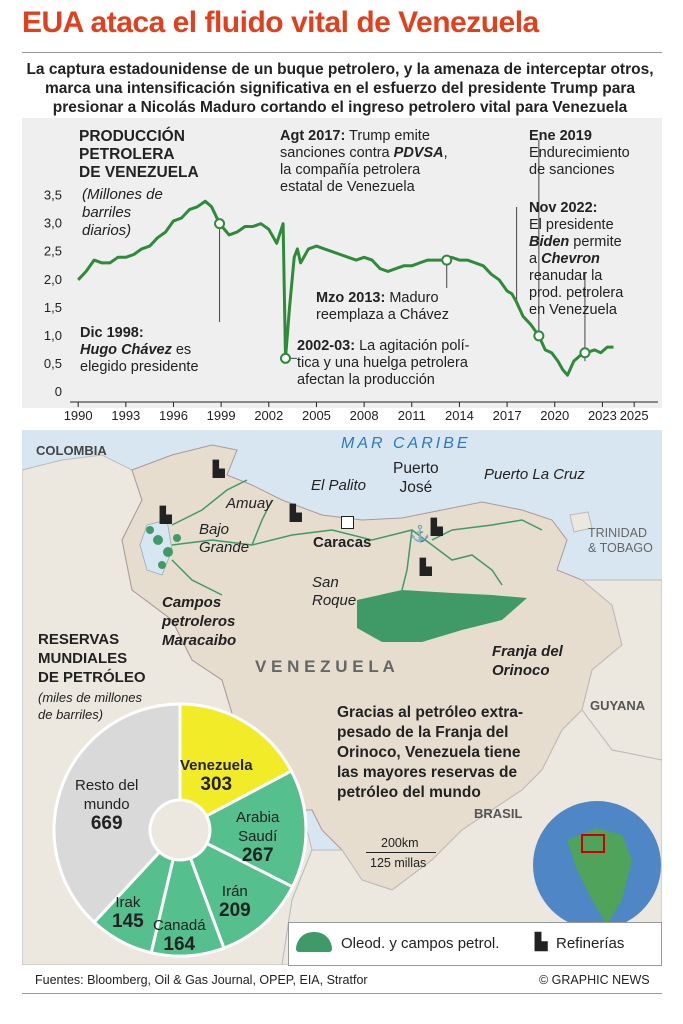 The width and height of the screenshot is (683, 1024). What do you see at coordinates (268, 415) in the screenshot?
I see `x-tick-label: 2002` at bounding box center [268, 415].